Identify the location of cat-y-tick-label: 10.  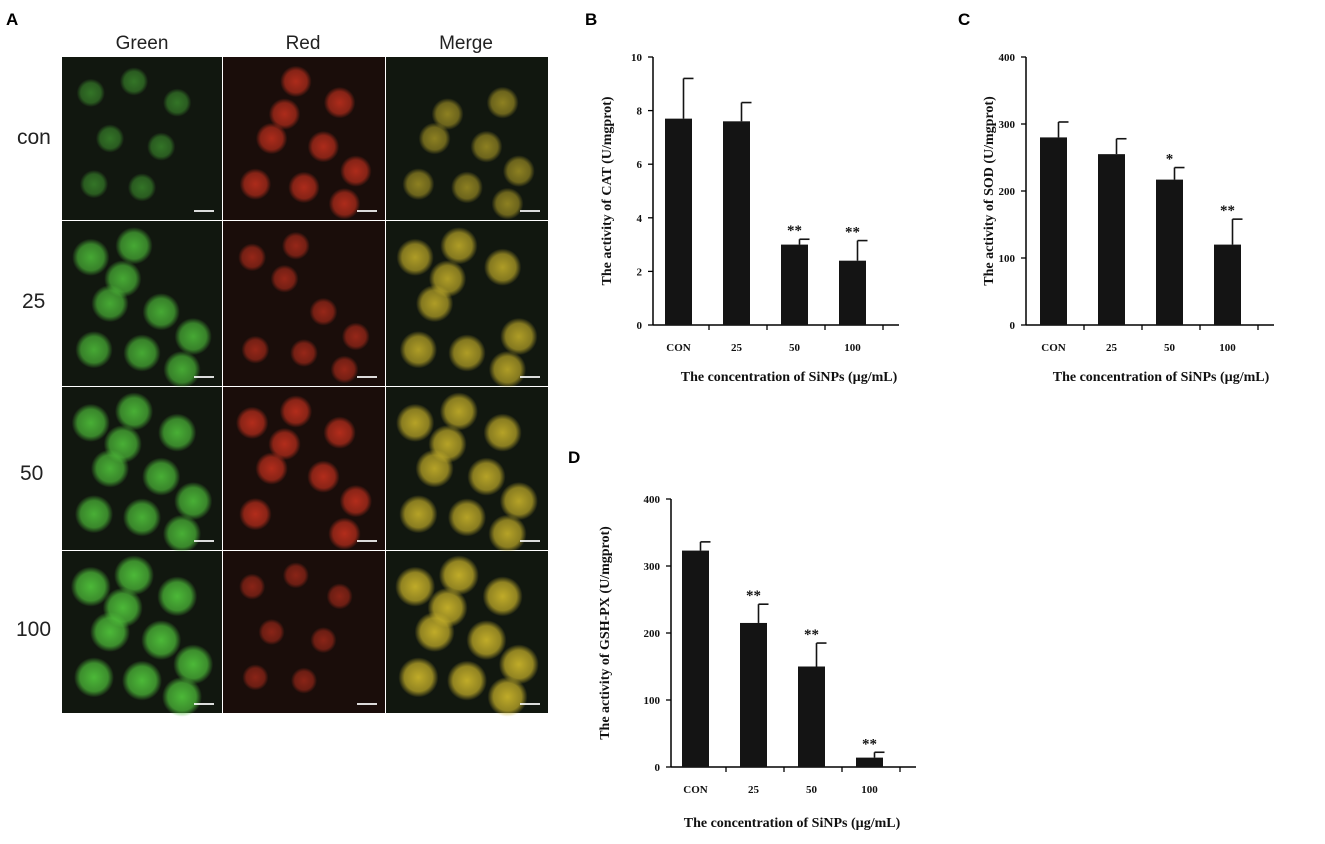
(637, 58).